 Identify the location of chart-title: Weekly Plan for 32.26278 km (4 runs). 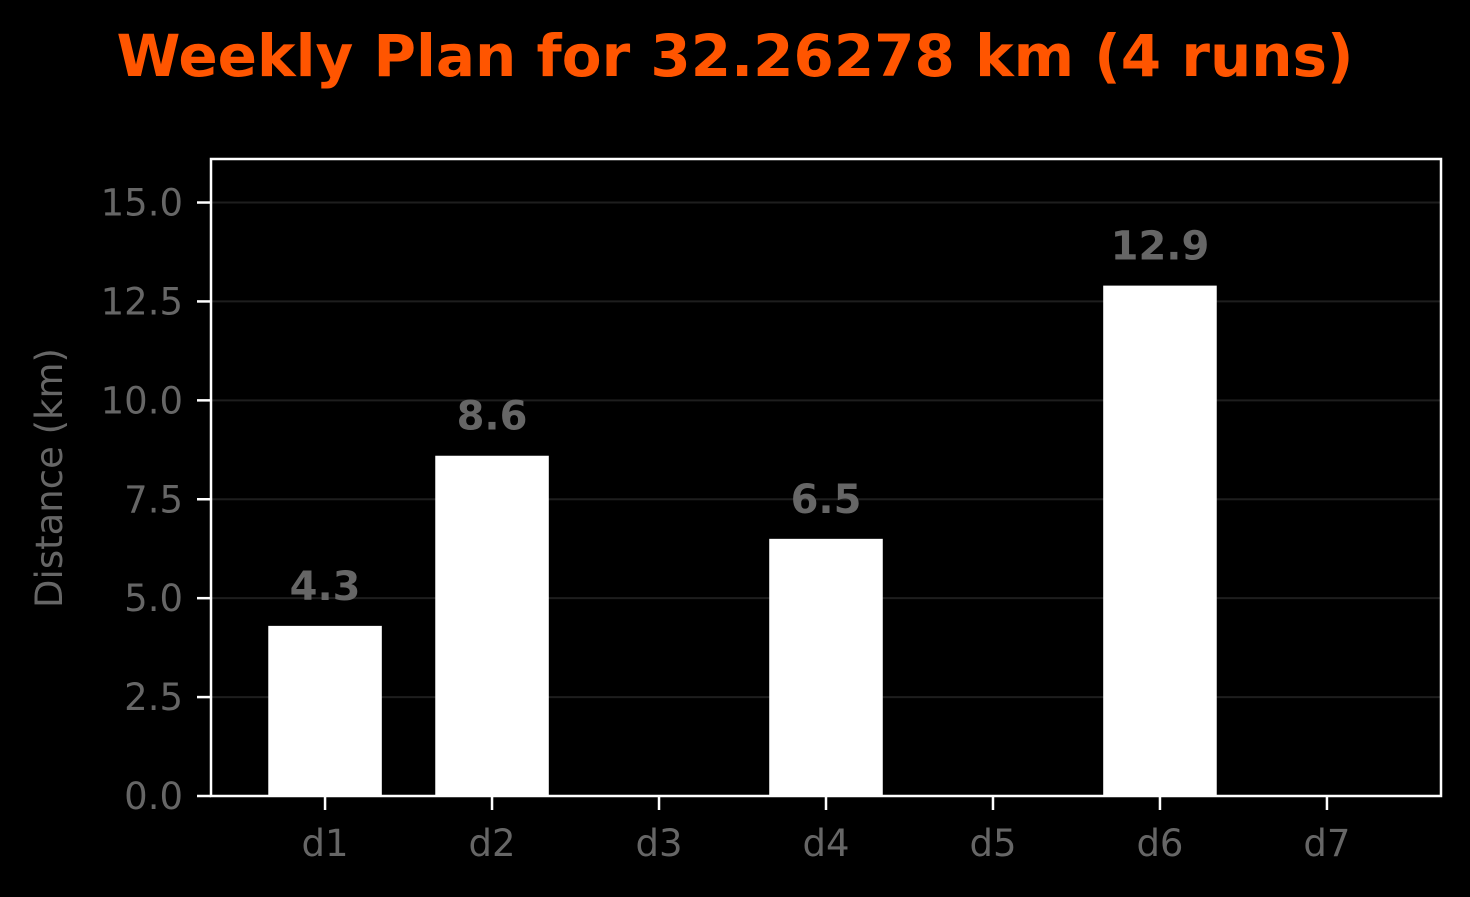
(734, 56).